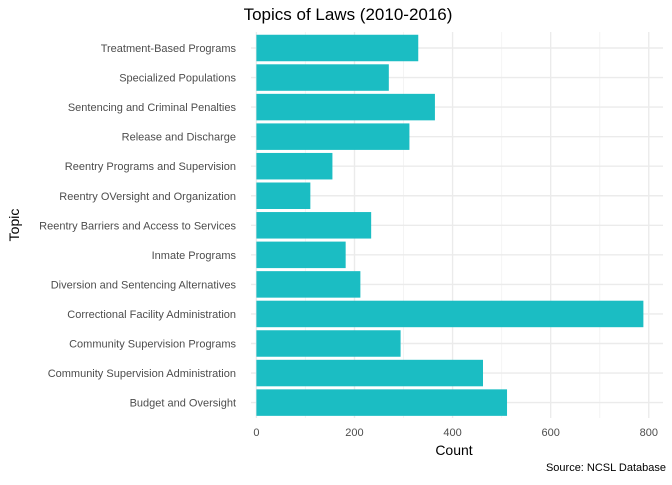 The width and height of the screenshot is (672, 485). What do you see at coordinates (606, 468) in the screenshot?
I see `chart-caption: Source: NCSL Database` at bounding box center [606, 468].